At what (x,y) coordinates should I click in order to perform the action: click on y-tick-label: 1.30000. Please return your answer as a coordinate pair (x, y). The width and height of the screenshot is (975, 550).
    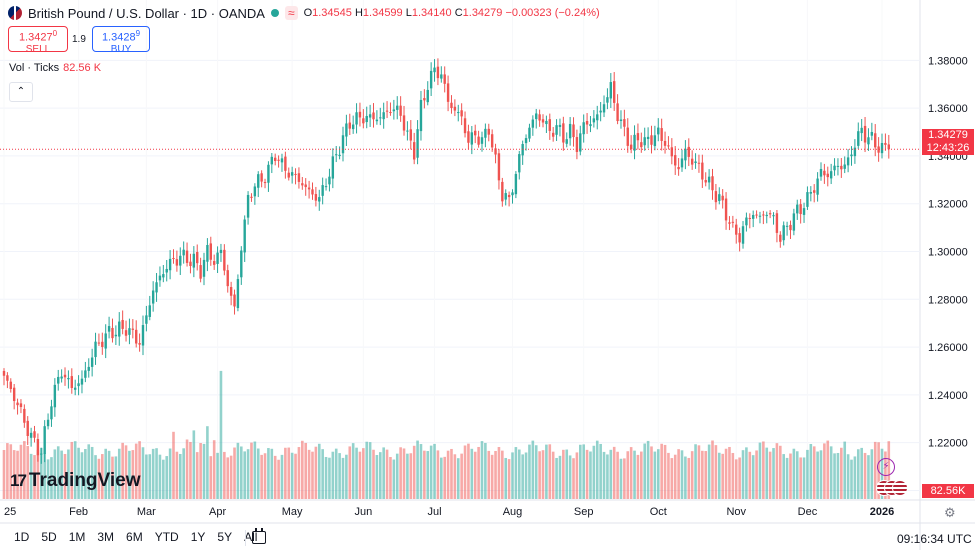
    Looking at the image, I should click on (948, 252).